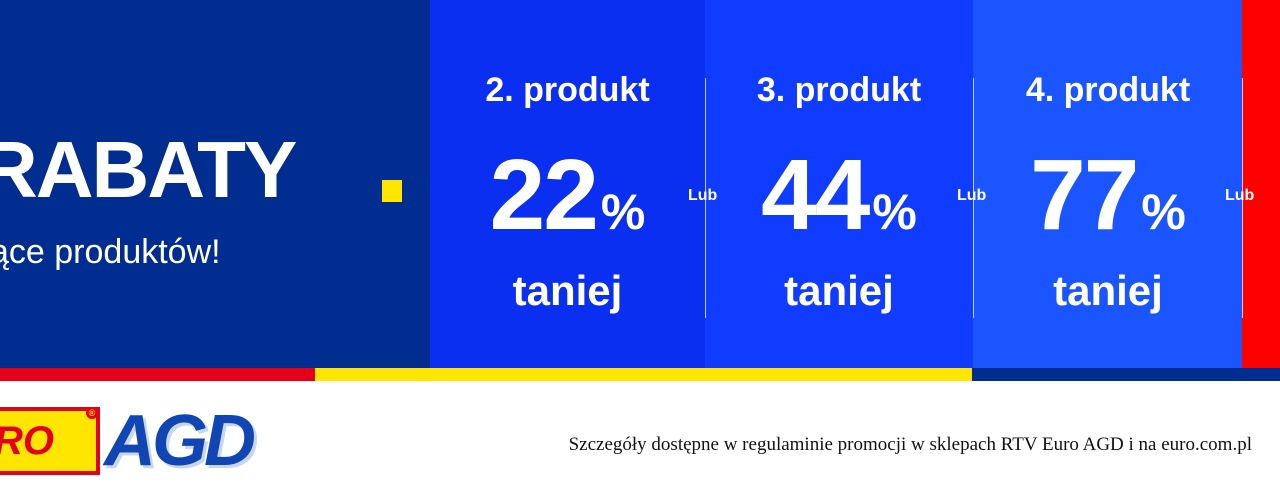 This screenshot has height=500, width=1280. What do you see at coordinates (1126, 374) in the screenshot?
I see `stripe-blue` at bounding box center [1126, 374].